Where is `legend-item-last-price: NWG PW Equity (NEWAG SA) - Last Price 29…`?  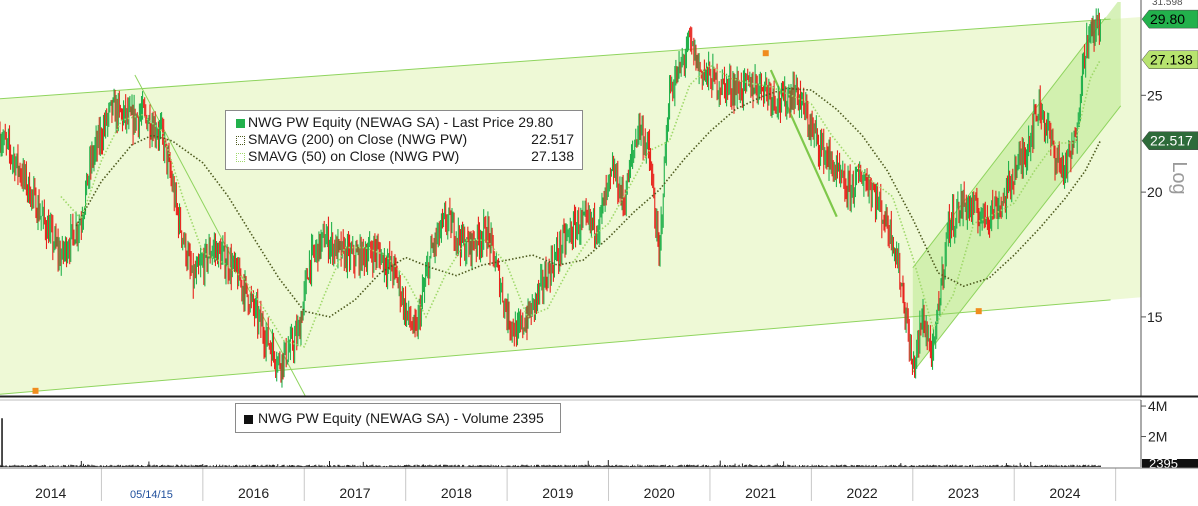
legend-item-last-price: NWG PW Equity (NEWAG SA) - Last Price 29… is located at coordinates (404, 122).